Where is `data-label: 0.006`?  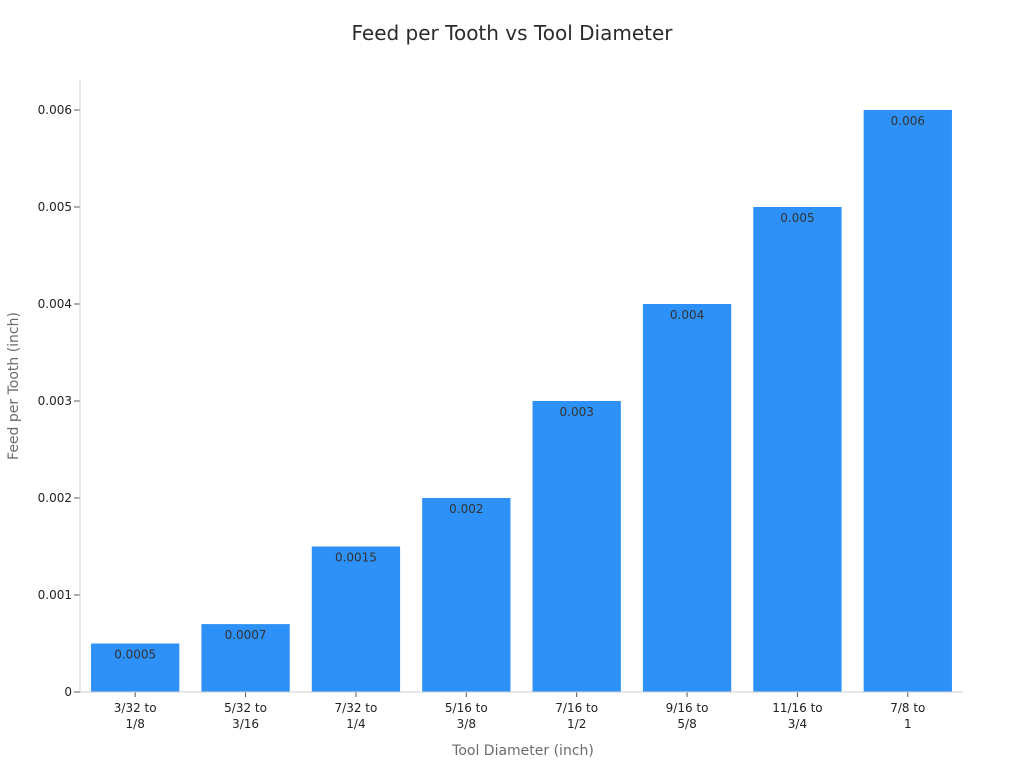 data-label: 0.006 is located at coordinates (908, 121).